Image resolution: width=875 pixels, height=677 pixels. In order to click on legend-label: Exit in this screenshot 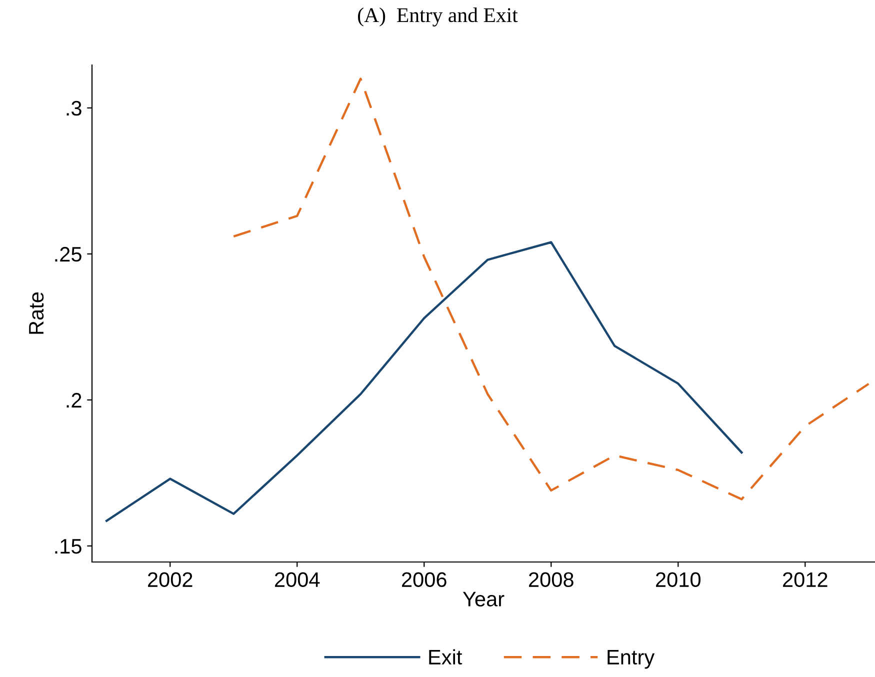, I will do `click(445, 657)`.